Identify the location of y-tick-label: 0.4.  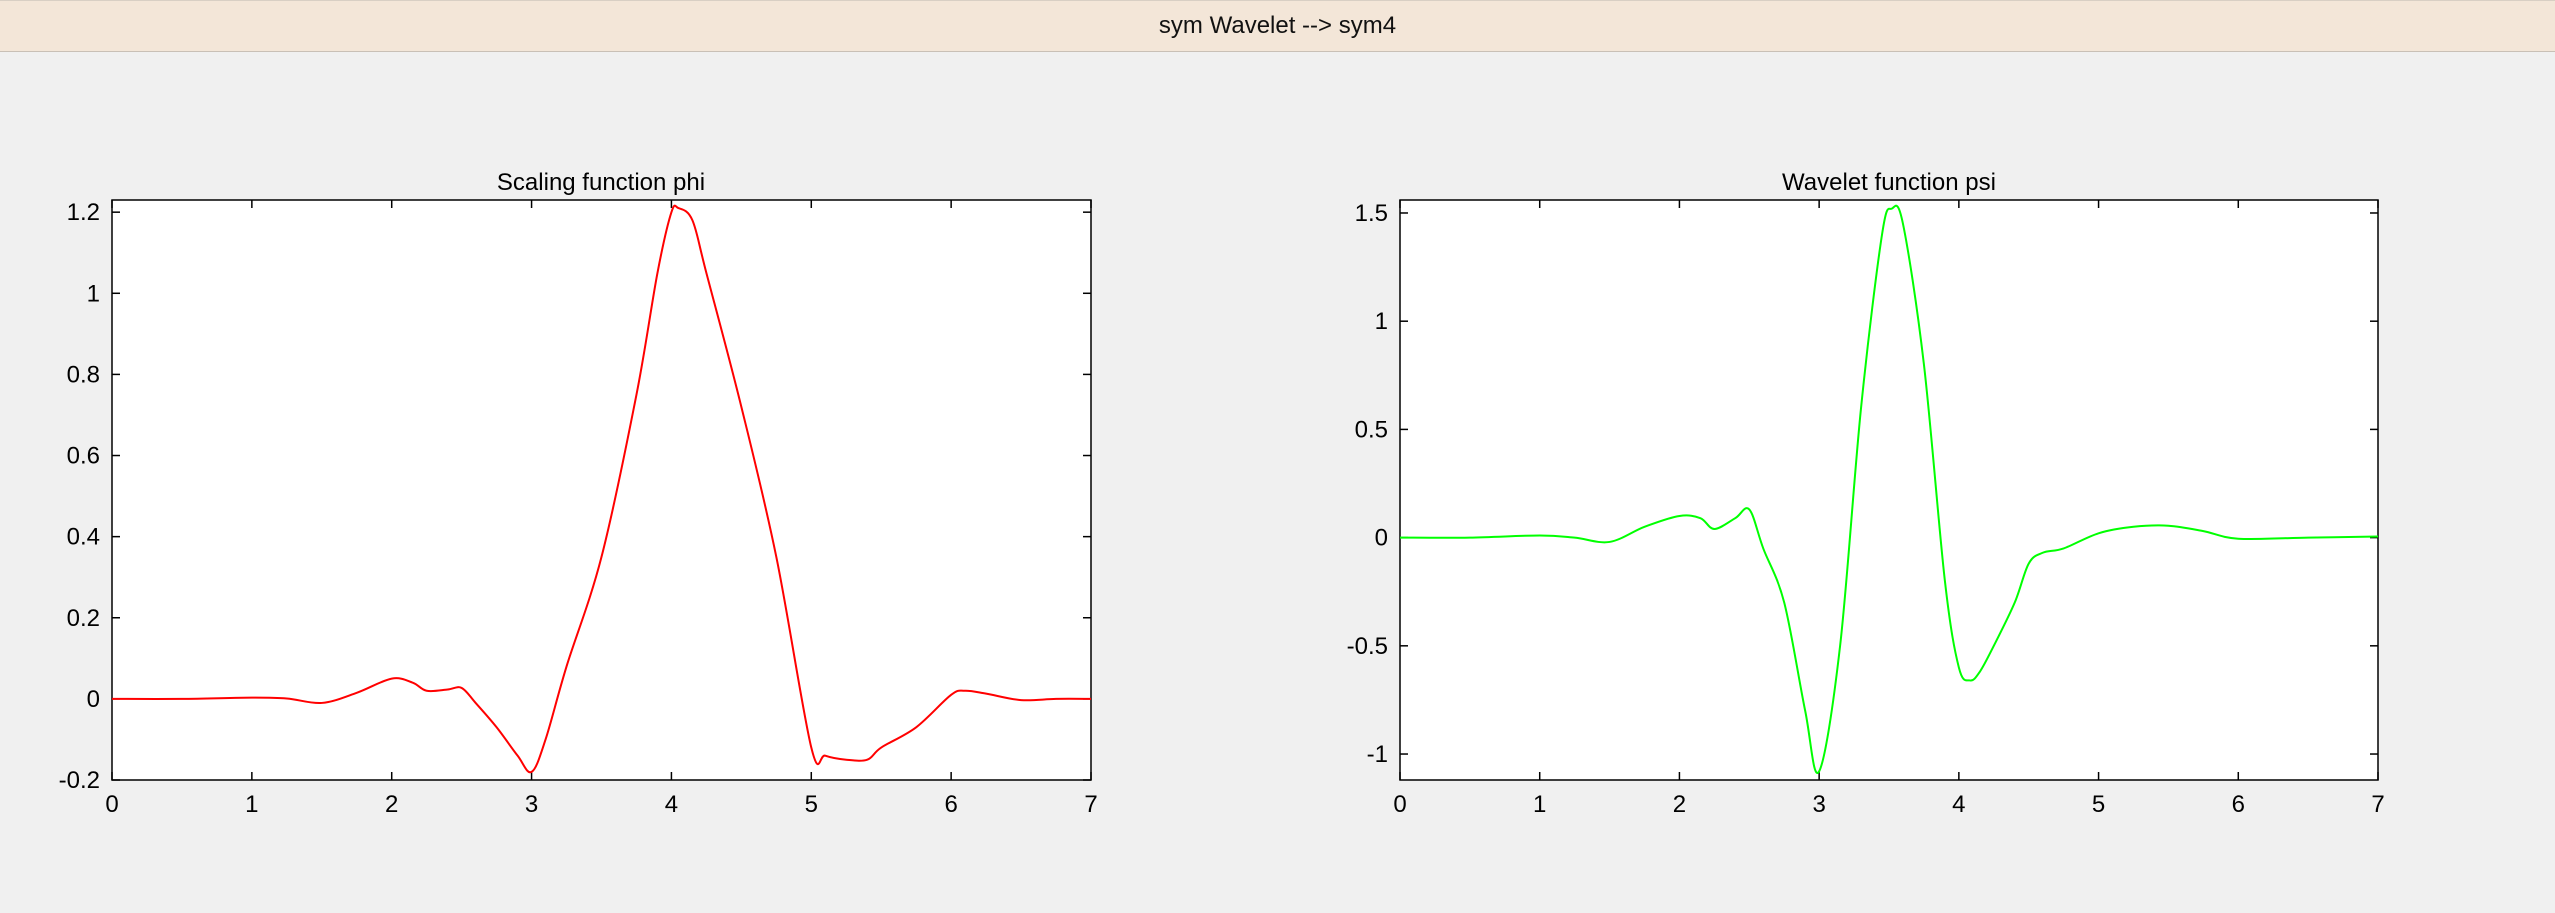
(83, 537).